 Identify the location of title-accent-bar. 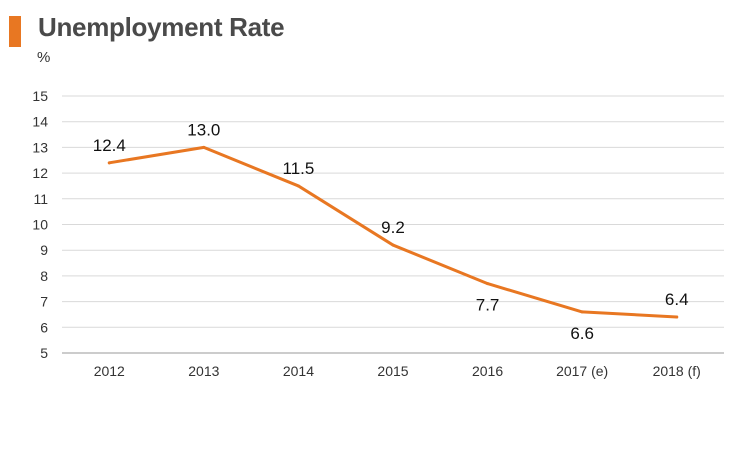
(15, 31).